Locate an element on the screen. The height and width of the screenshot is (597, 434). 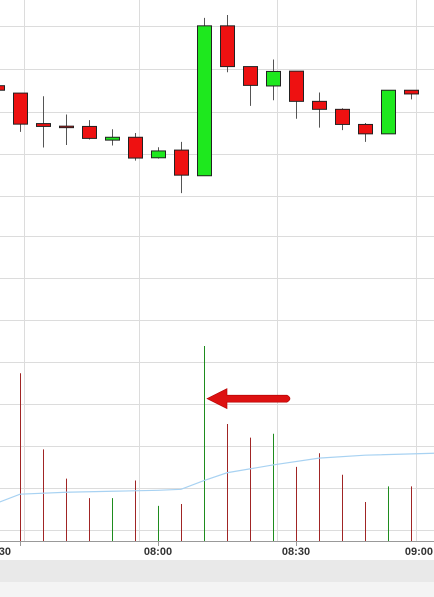
x-axis: 30 08:00 08:30 09:00 is located at coordinates (216, 549).